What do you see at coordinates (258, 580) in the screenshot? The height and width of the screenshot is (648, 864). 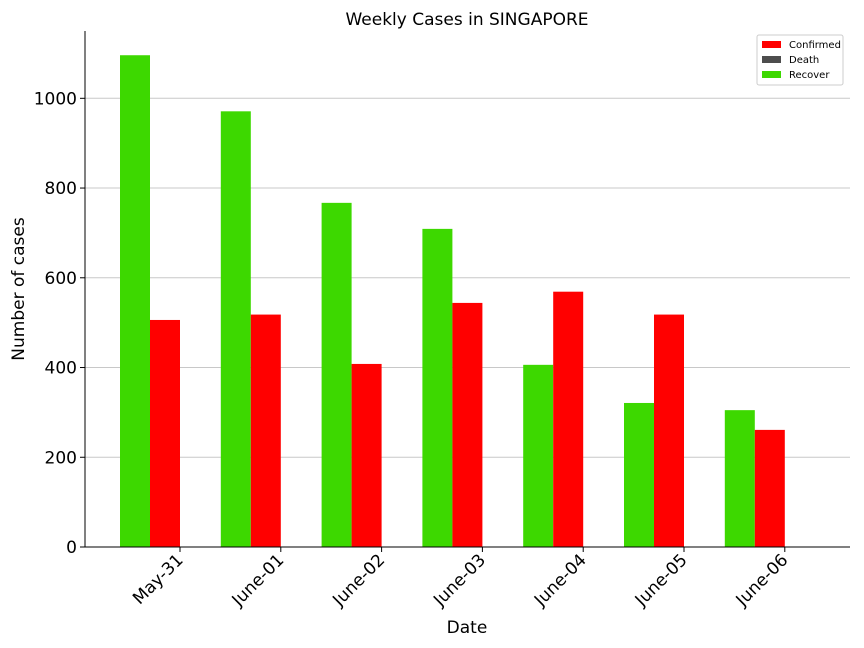 I see `x-tick-label: June-01` at bounding box center [258, 580].